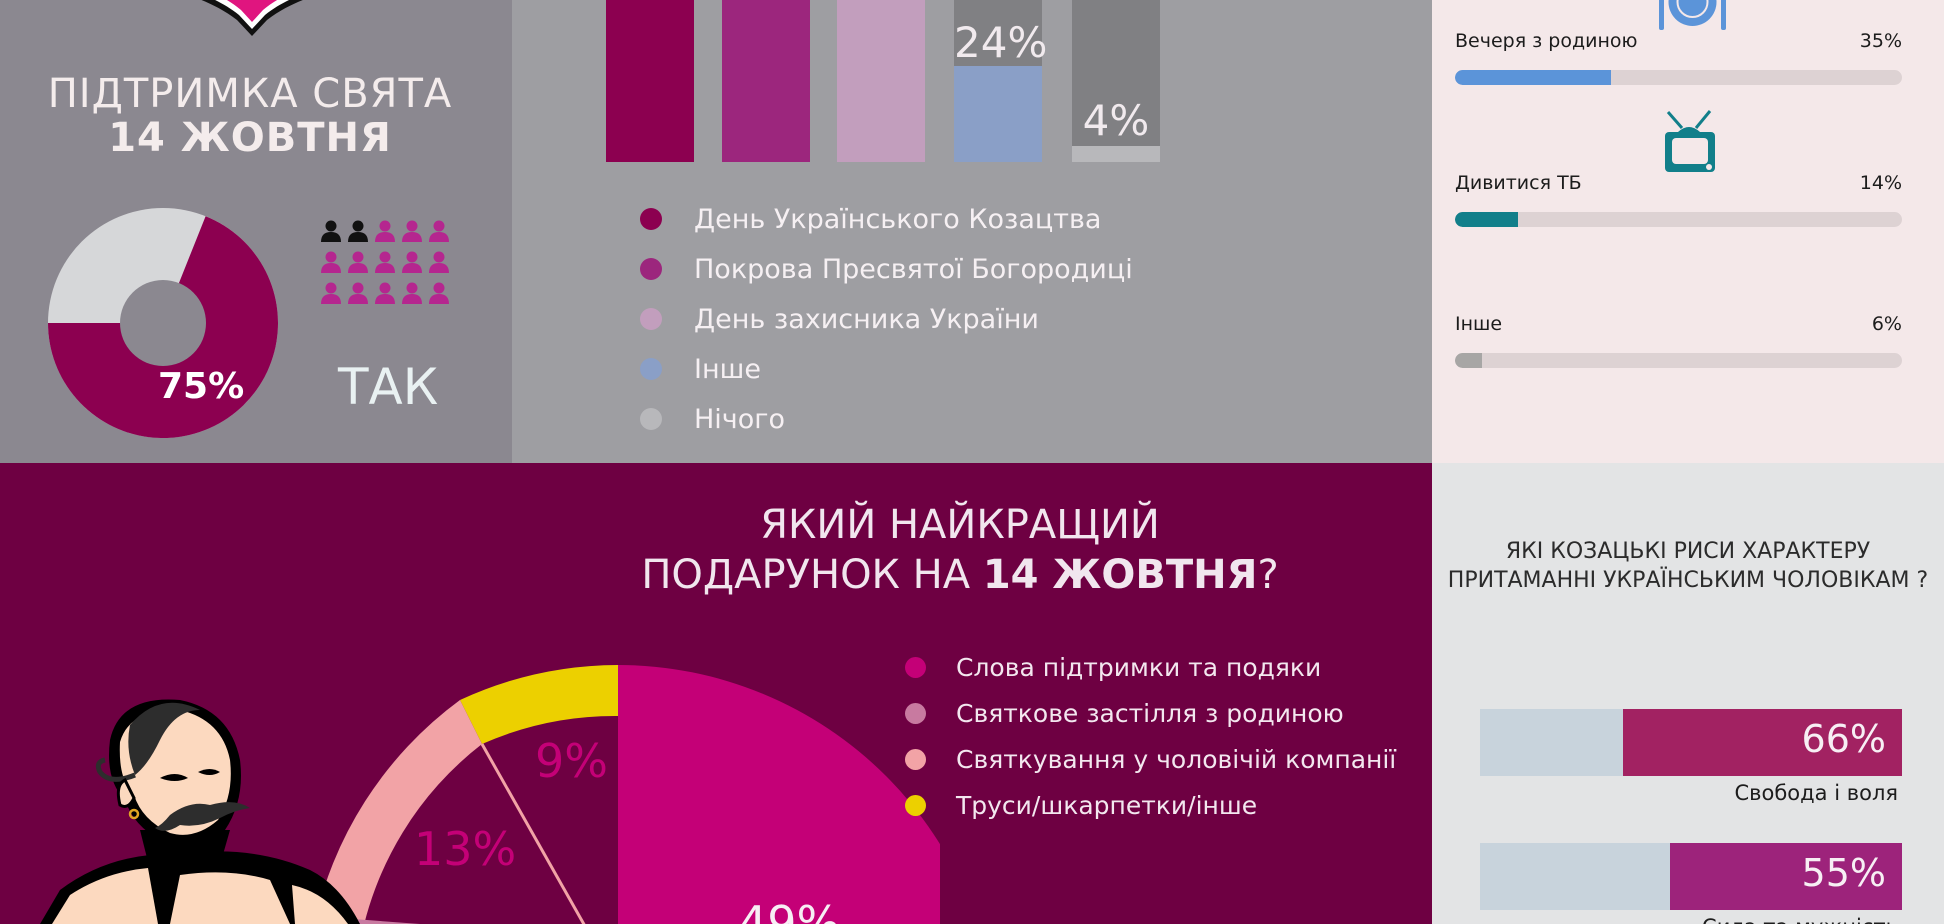 The image size is (1944, 924). What do you see at coordinates (998, 114) in the screenshot?
I see `bar-other` at bounding box center [998, 114].